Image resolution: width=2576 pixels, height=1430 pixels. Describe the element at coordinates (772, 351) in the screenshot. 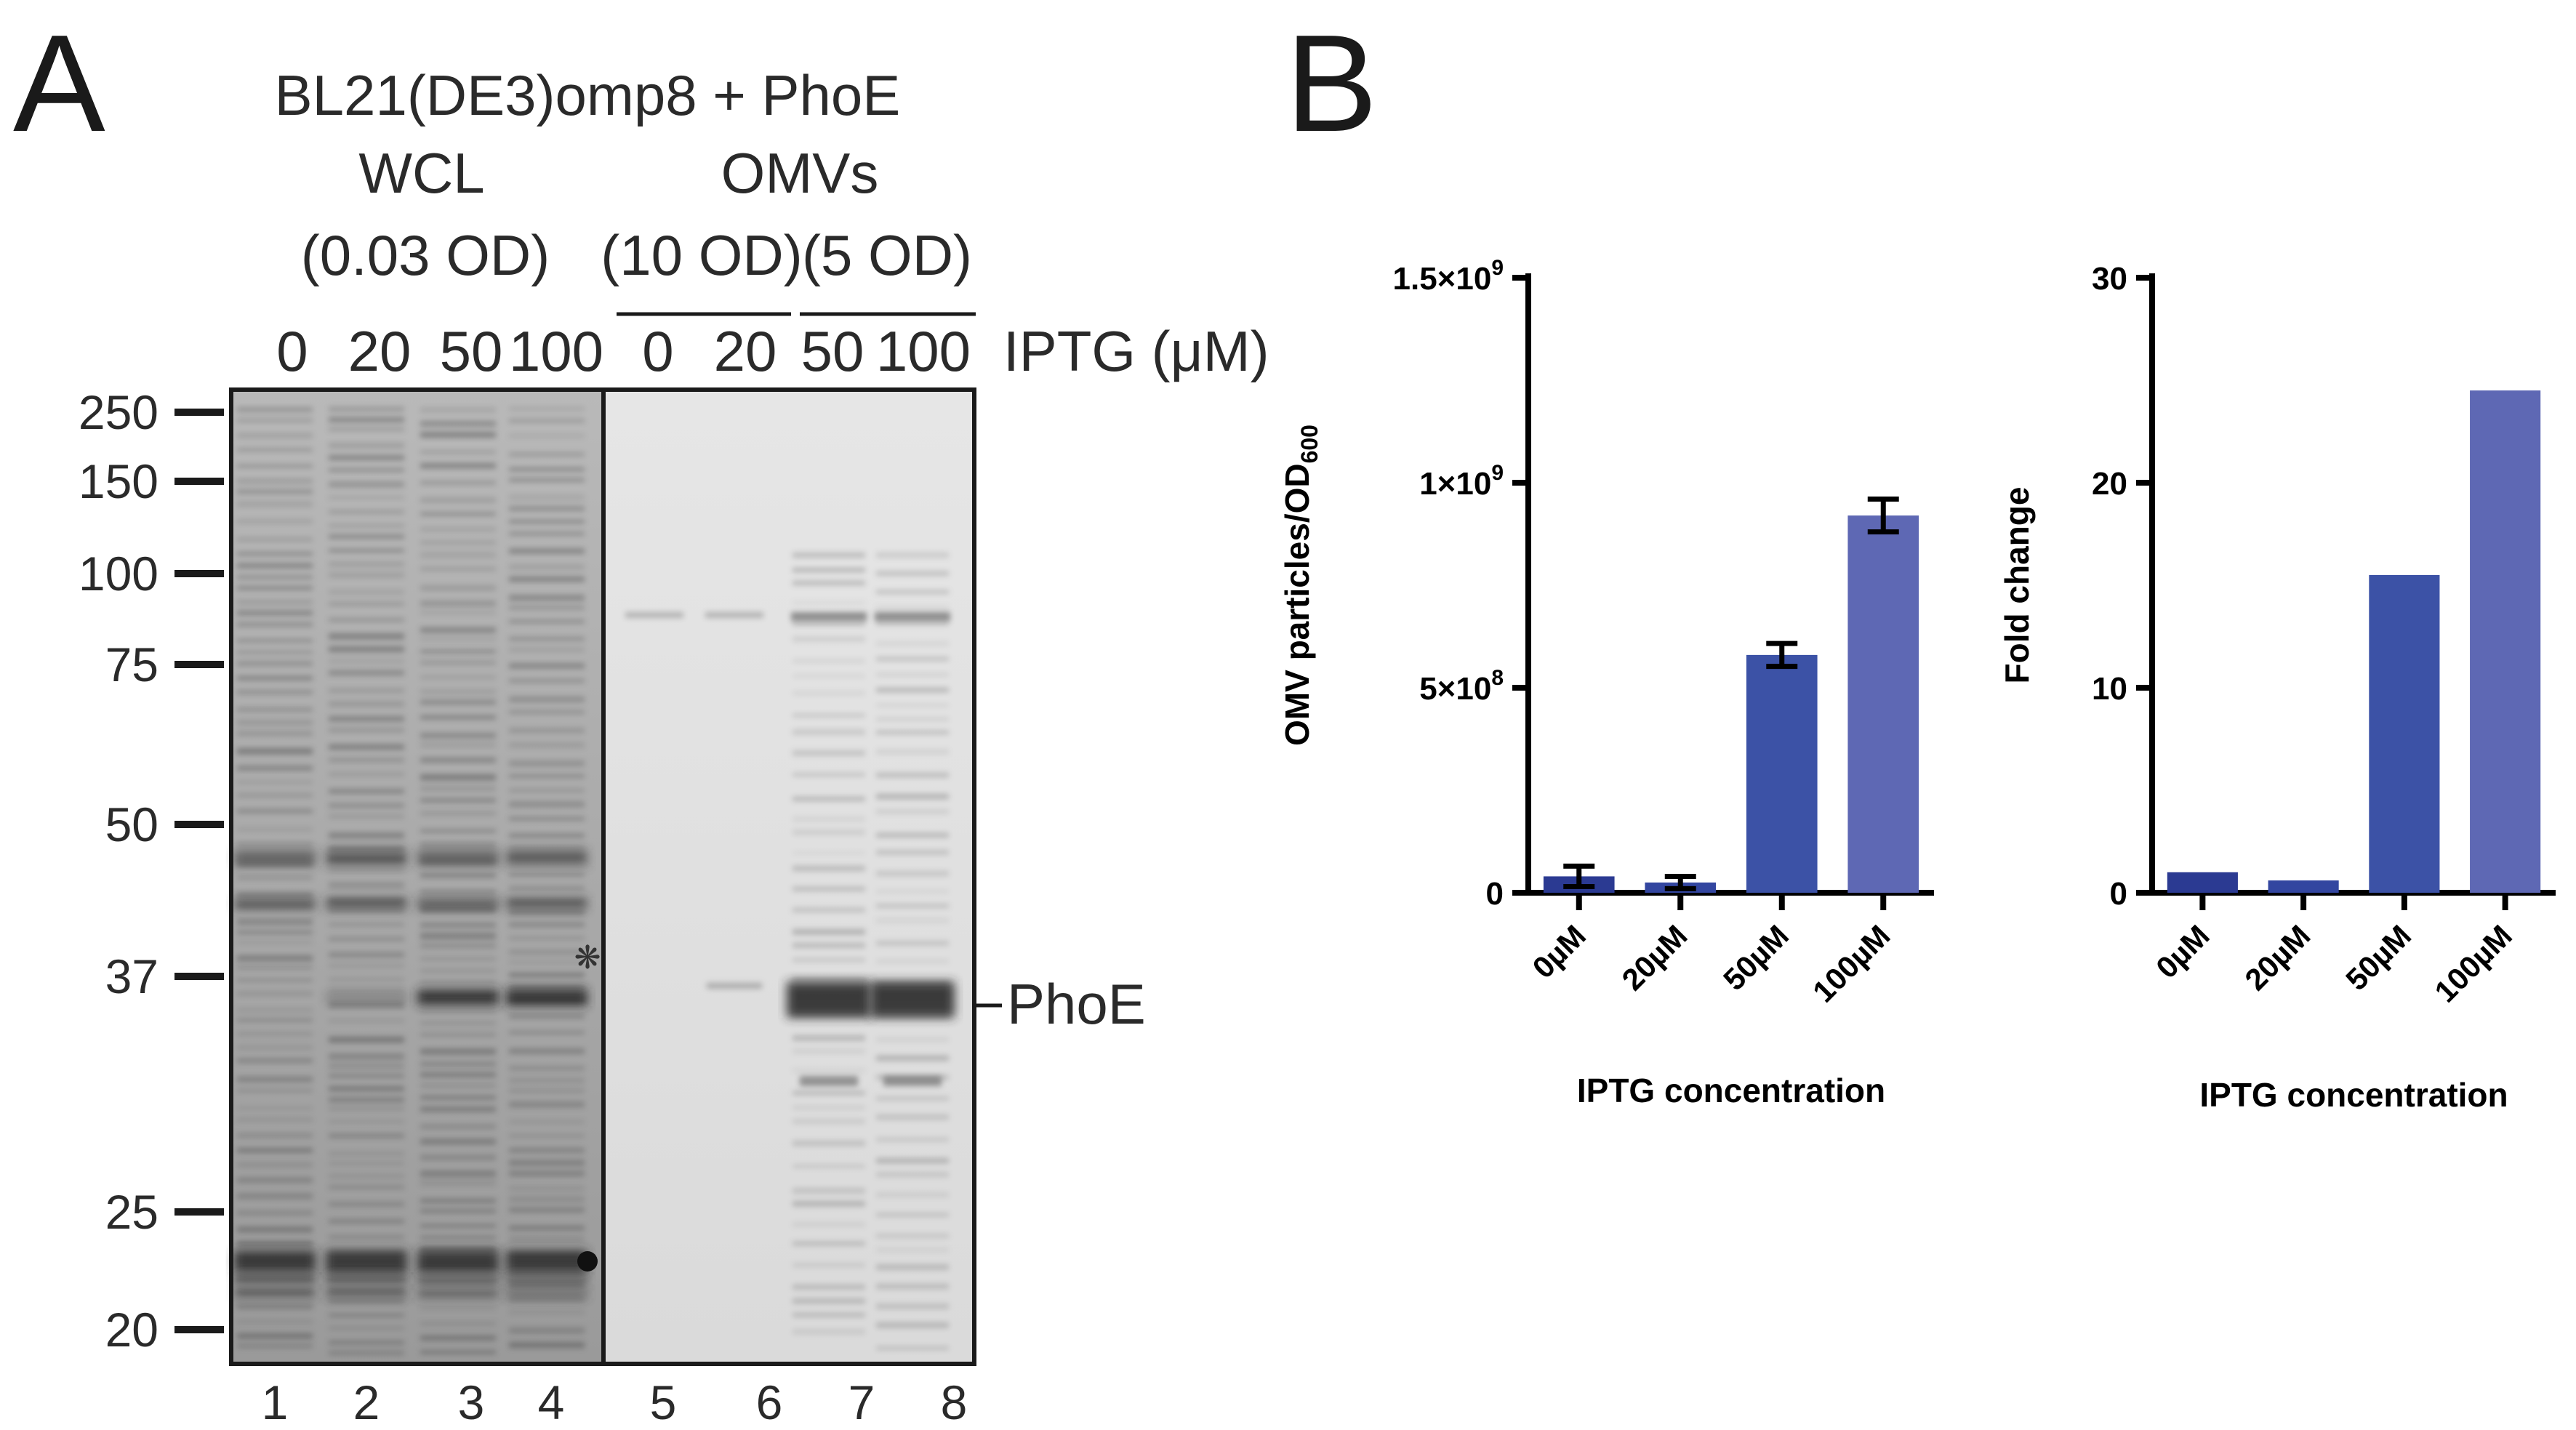

I see `iptg-lane-labels: 0 20 50 100 0 20 50 100 IPTG (μM)` at that location.